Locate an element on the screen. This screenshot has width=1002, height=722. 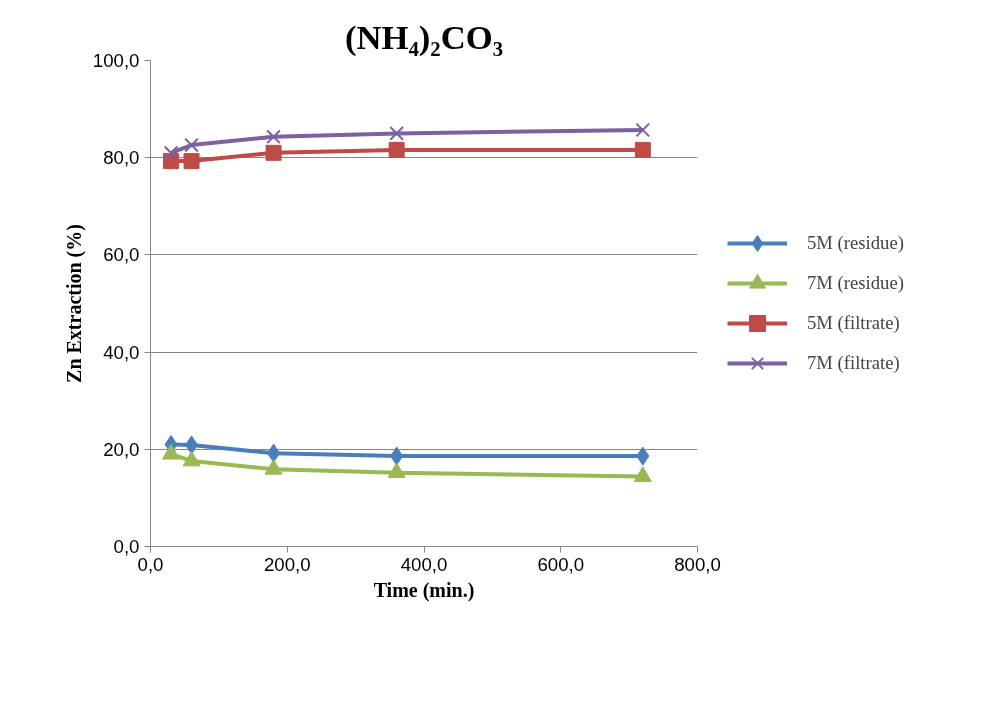
x-tick-label: 600,0 is located at coordinates (561, 564).